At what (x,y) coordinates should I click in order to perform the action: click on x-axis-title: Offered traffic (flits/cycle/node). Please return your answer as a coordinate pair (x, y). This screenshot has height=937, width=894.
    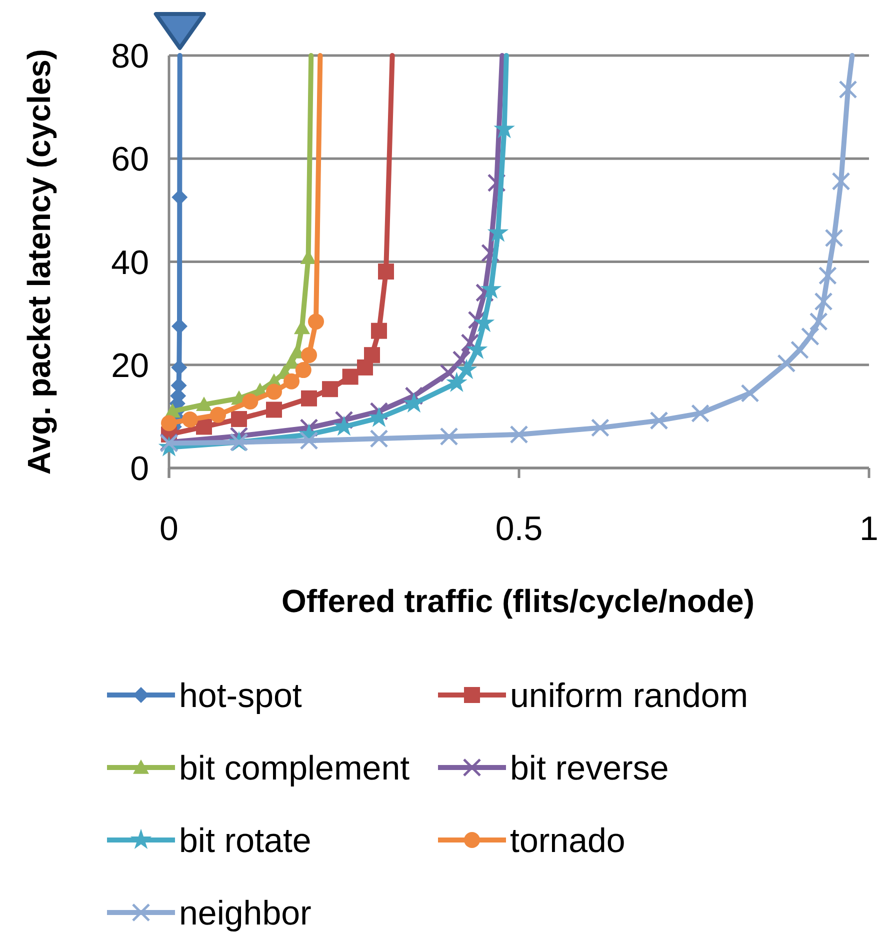
    Looking at the image, I should click on (518, 601).